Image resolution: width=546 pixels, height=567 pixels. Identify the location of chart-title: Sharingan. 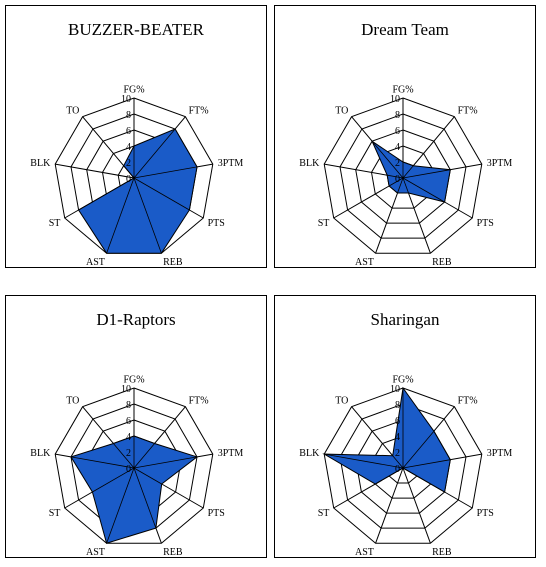
(405, 319).